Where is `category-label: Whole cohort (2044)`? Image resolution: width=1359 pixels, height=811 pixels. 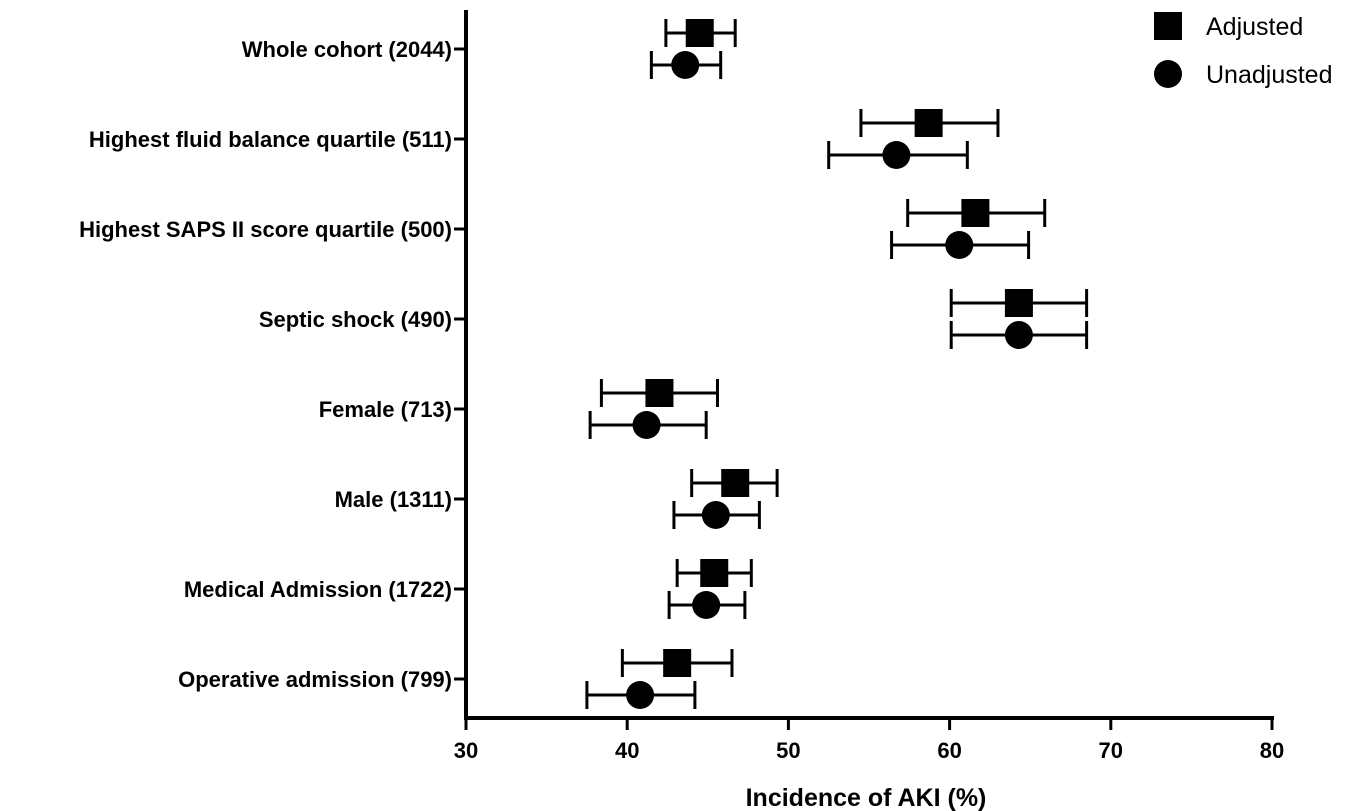 category-label: Whole cohort (2044) is located at coordinates (347, 49).